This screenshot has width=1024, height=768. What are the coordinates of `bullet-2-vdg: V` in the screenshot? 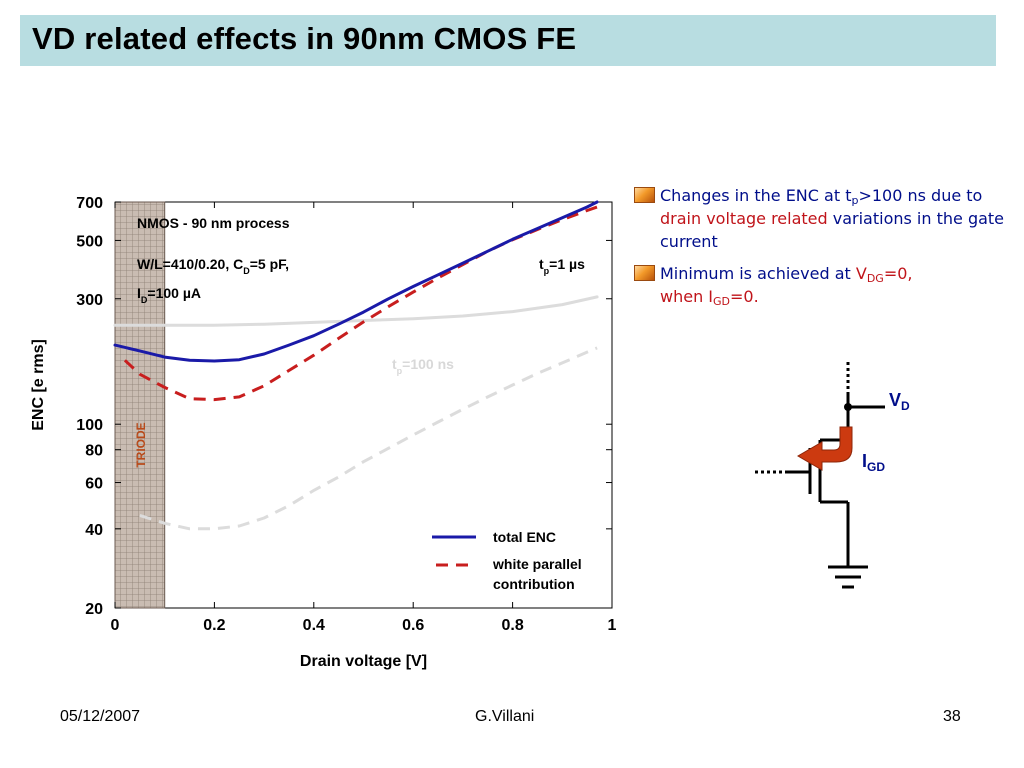 It's located at (861, 273).